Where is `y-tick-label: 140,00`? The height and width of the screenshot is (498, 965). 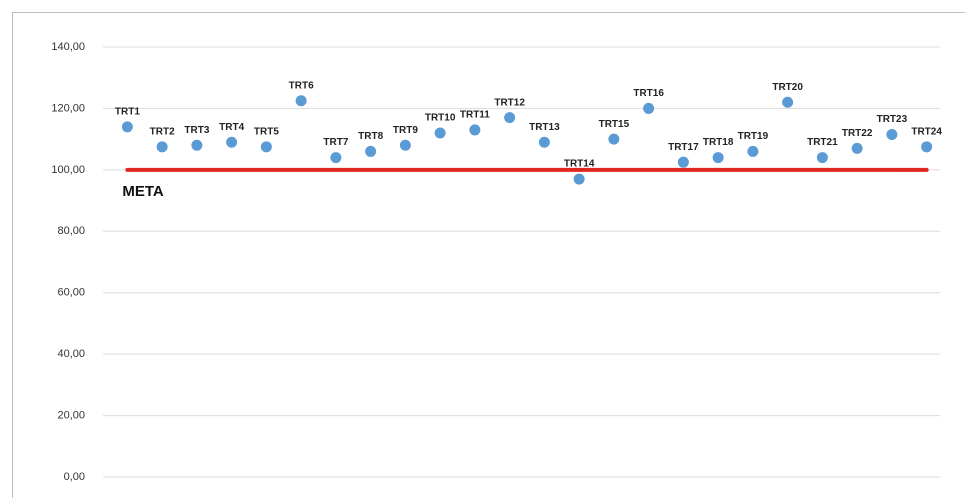
y-tick-label: 140,00 is located at coordinates (68, 47).